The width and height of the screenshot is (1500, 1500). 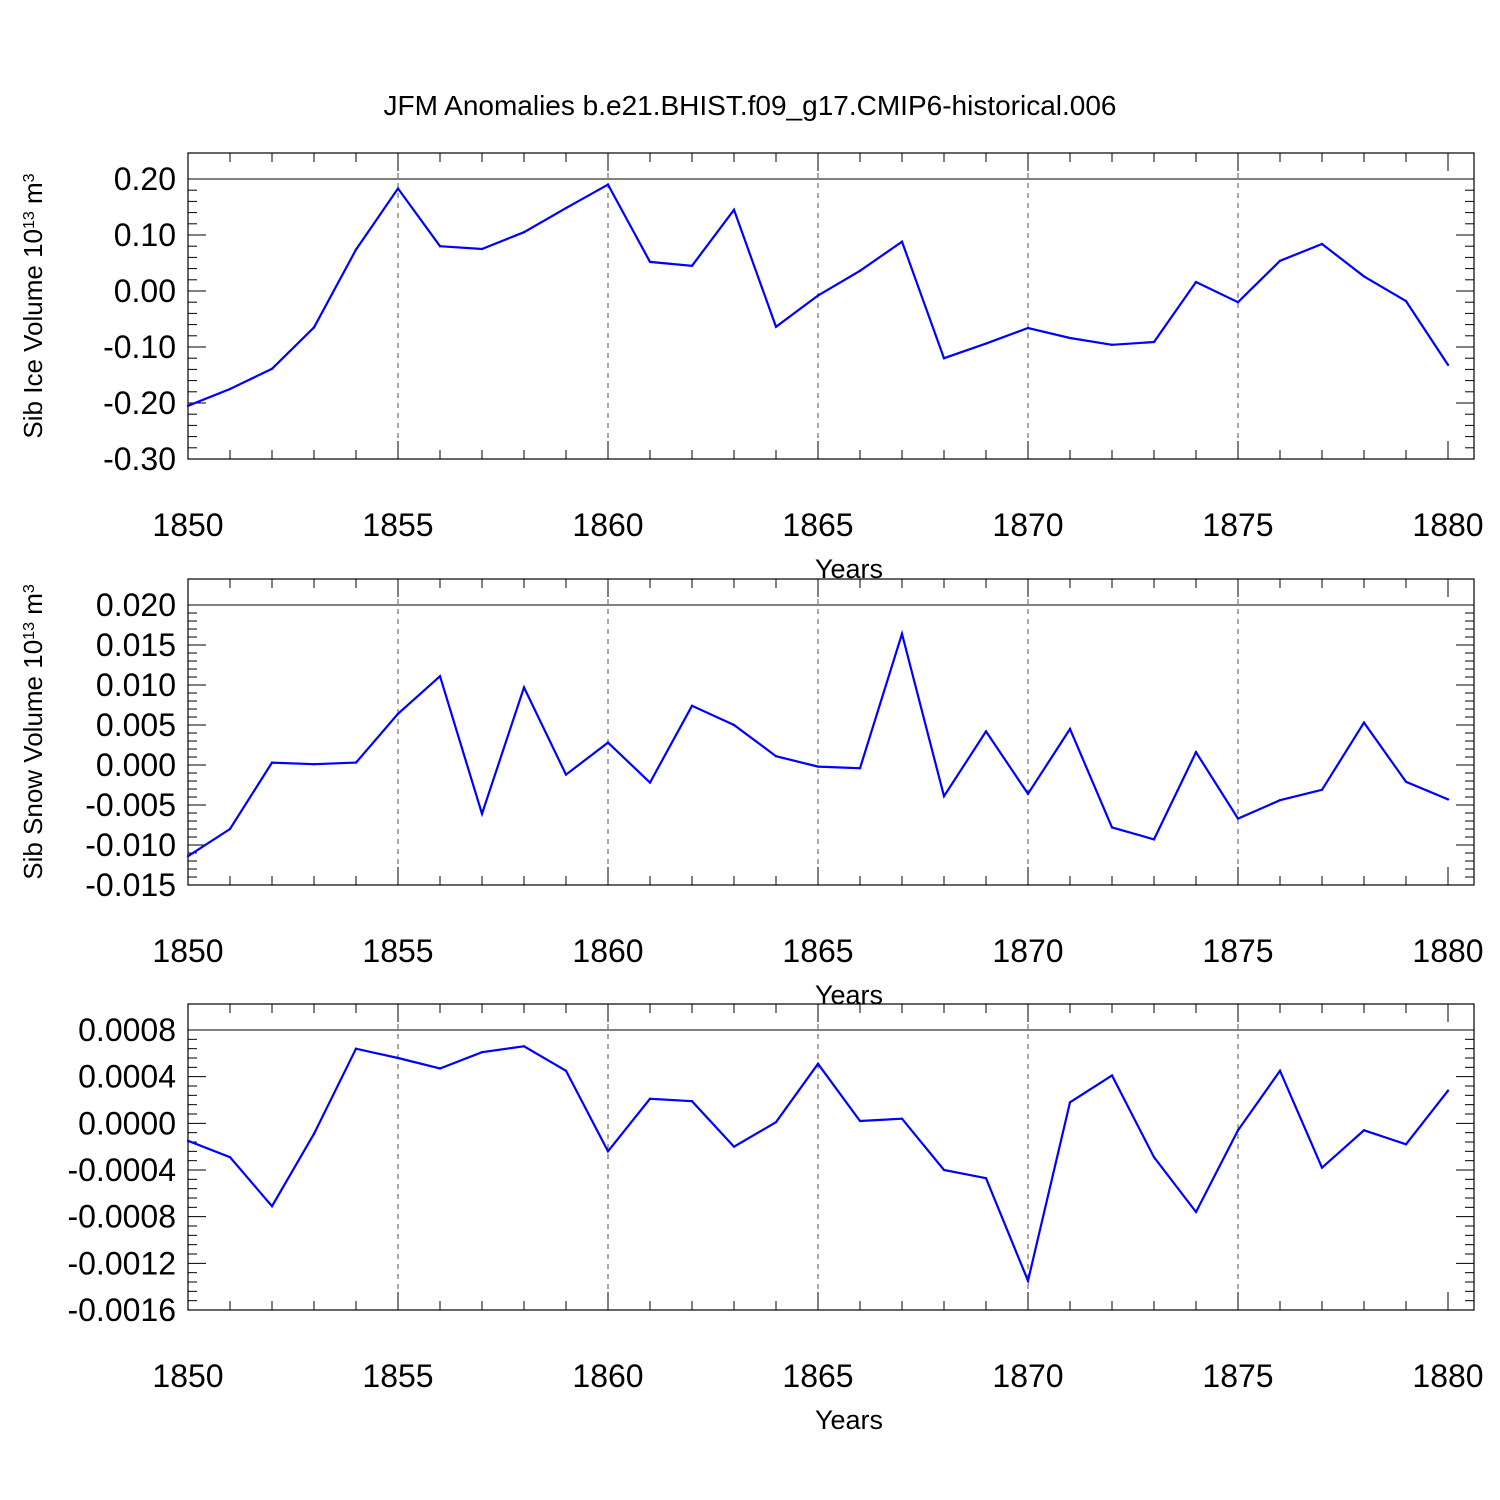 What do you see at coordinates (139, 347) in the screenshot?
I see `y-tick-label: -0.10` at bounding box center [139, 347].